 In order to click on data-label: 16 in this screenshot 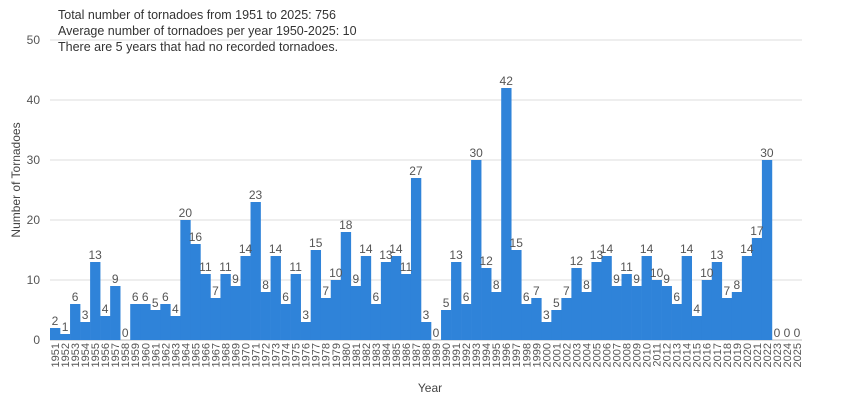, I will do `click(196, 237)`.